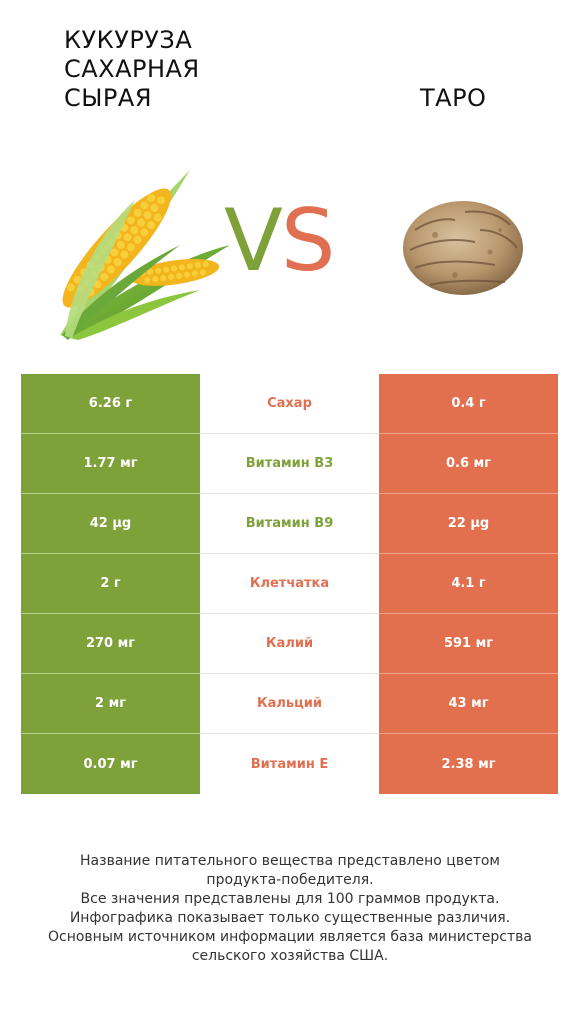 This screenshot has width=580, height=1024. I want to click on nutrient-name: Калий, so click(289, 644).